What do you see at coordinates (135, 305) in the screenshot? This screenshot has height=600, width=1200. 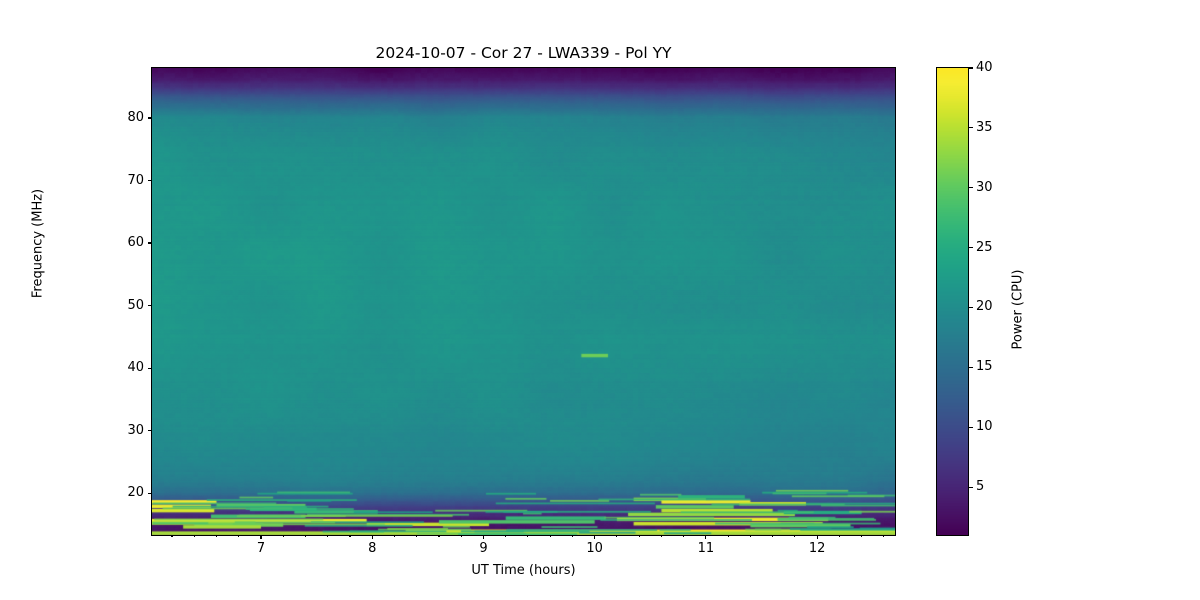 I see `y-ticklabel-50: 50` at bounding box center [135, 305].